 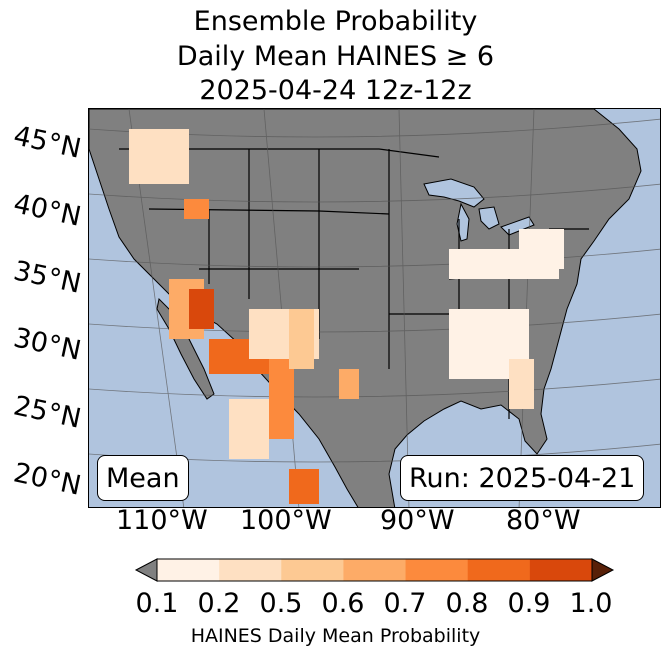 I want to click on colorbar, so click(x=374, y=570).